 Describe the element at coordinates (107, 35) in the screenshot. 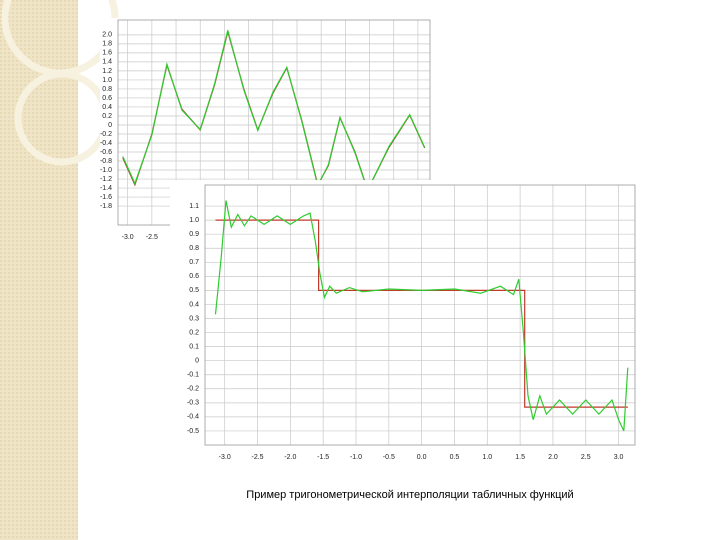

I see `y-tick-label: 2.0` at that location.